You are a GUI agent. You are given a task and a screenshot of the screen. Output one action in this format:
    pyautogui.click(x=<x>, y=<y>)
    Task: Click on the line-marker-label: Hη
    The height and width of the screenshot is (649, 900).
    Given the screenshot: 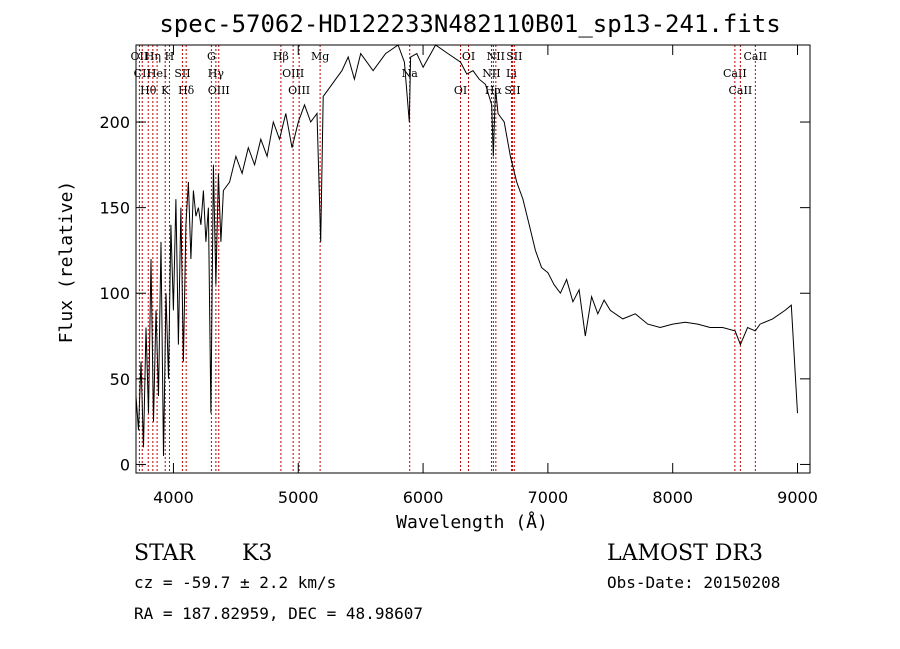 What is the action you would take?
    pyautogui.click(x=153, y=56)
    